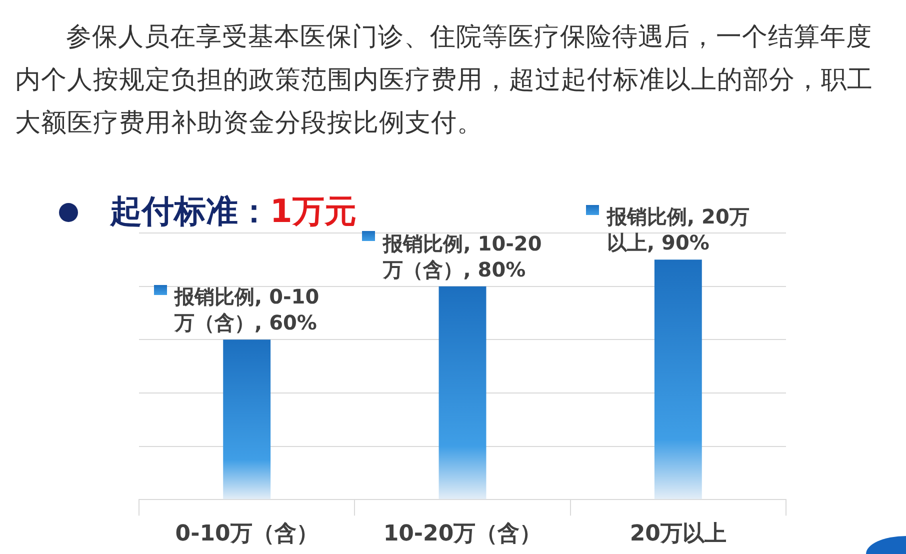 This screenshot has height=554, width=906. I want to click on data-label: 报销比例, 10-20万（含）, 80%, so click(462, 256).